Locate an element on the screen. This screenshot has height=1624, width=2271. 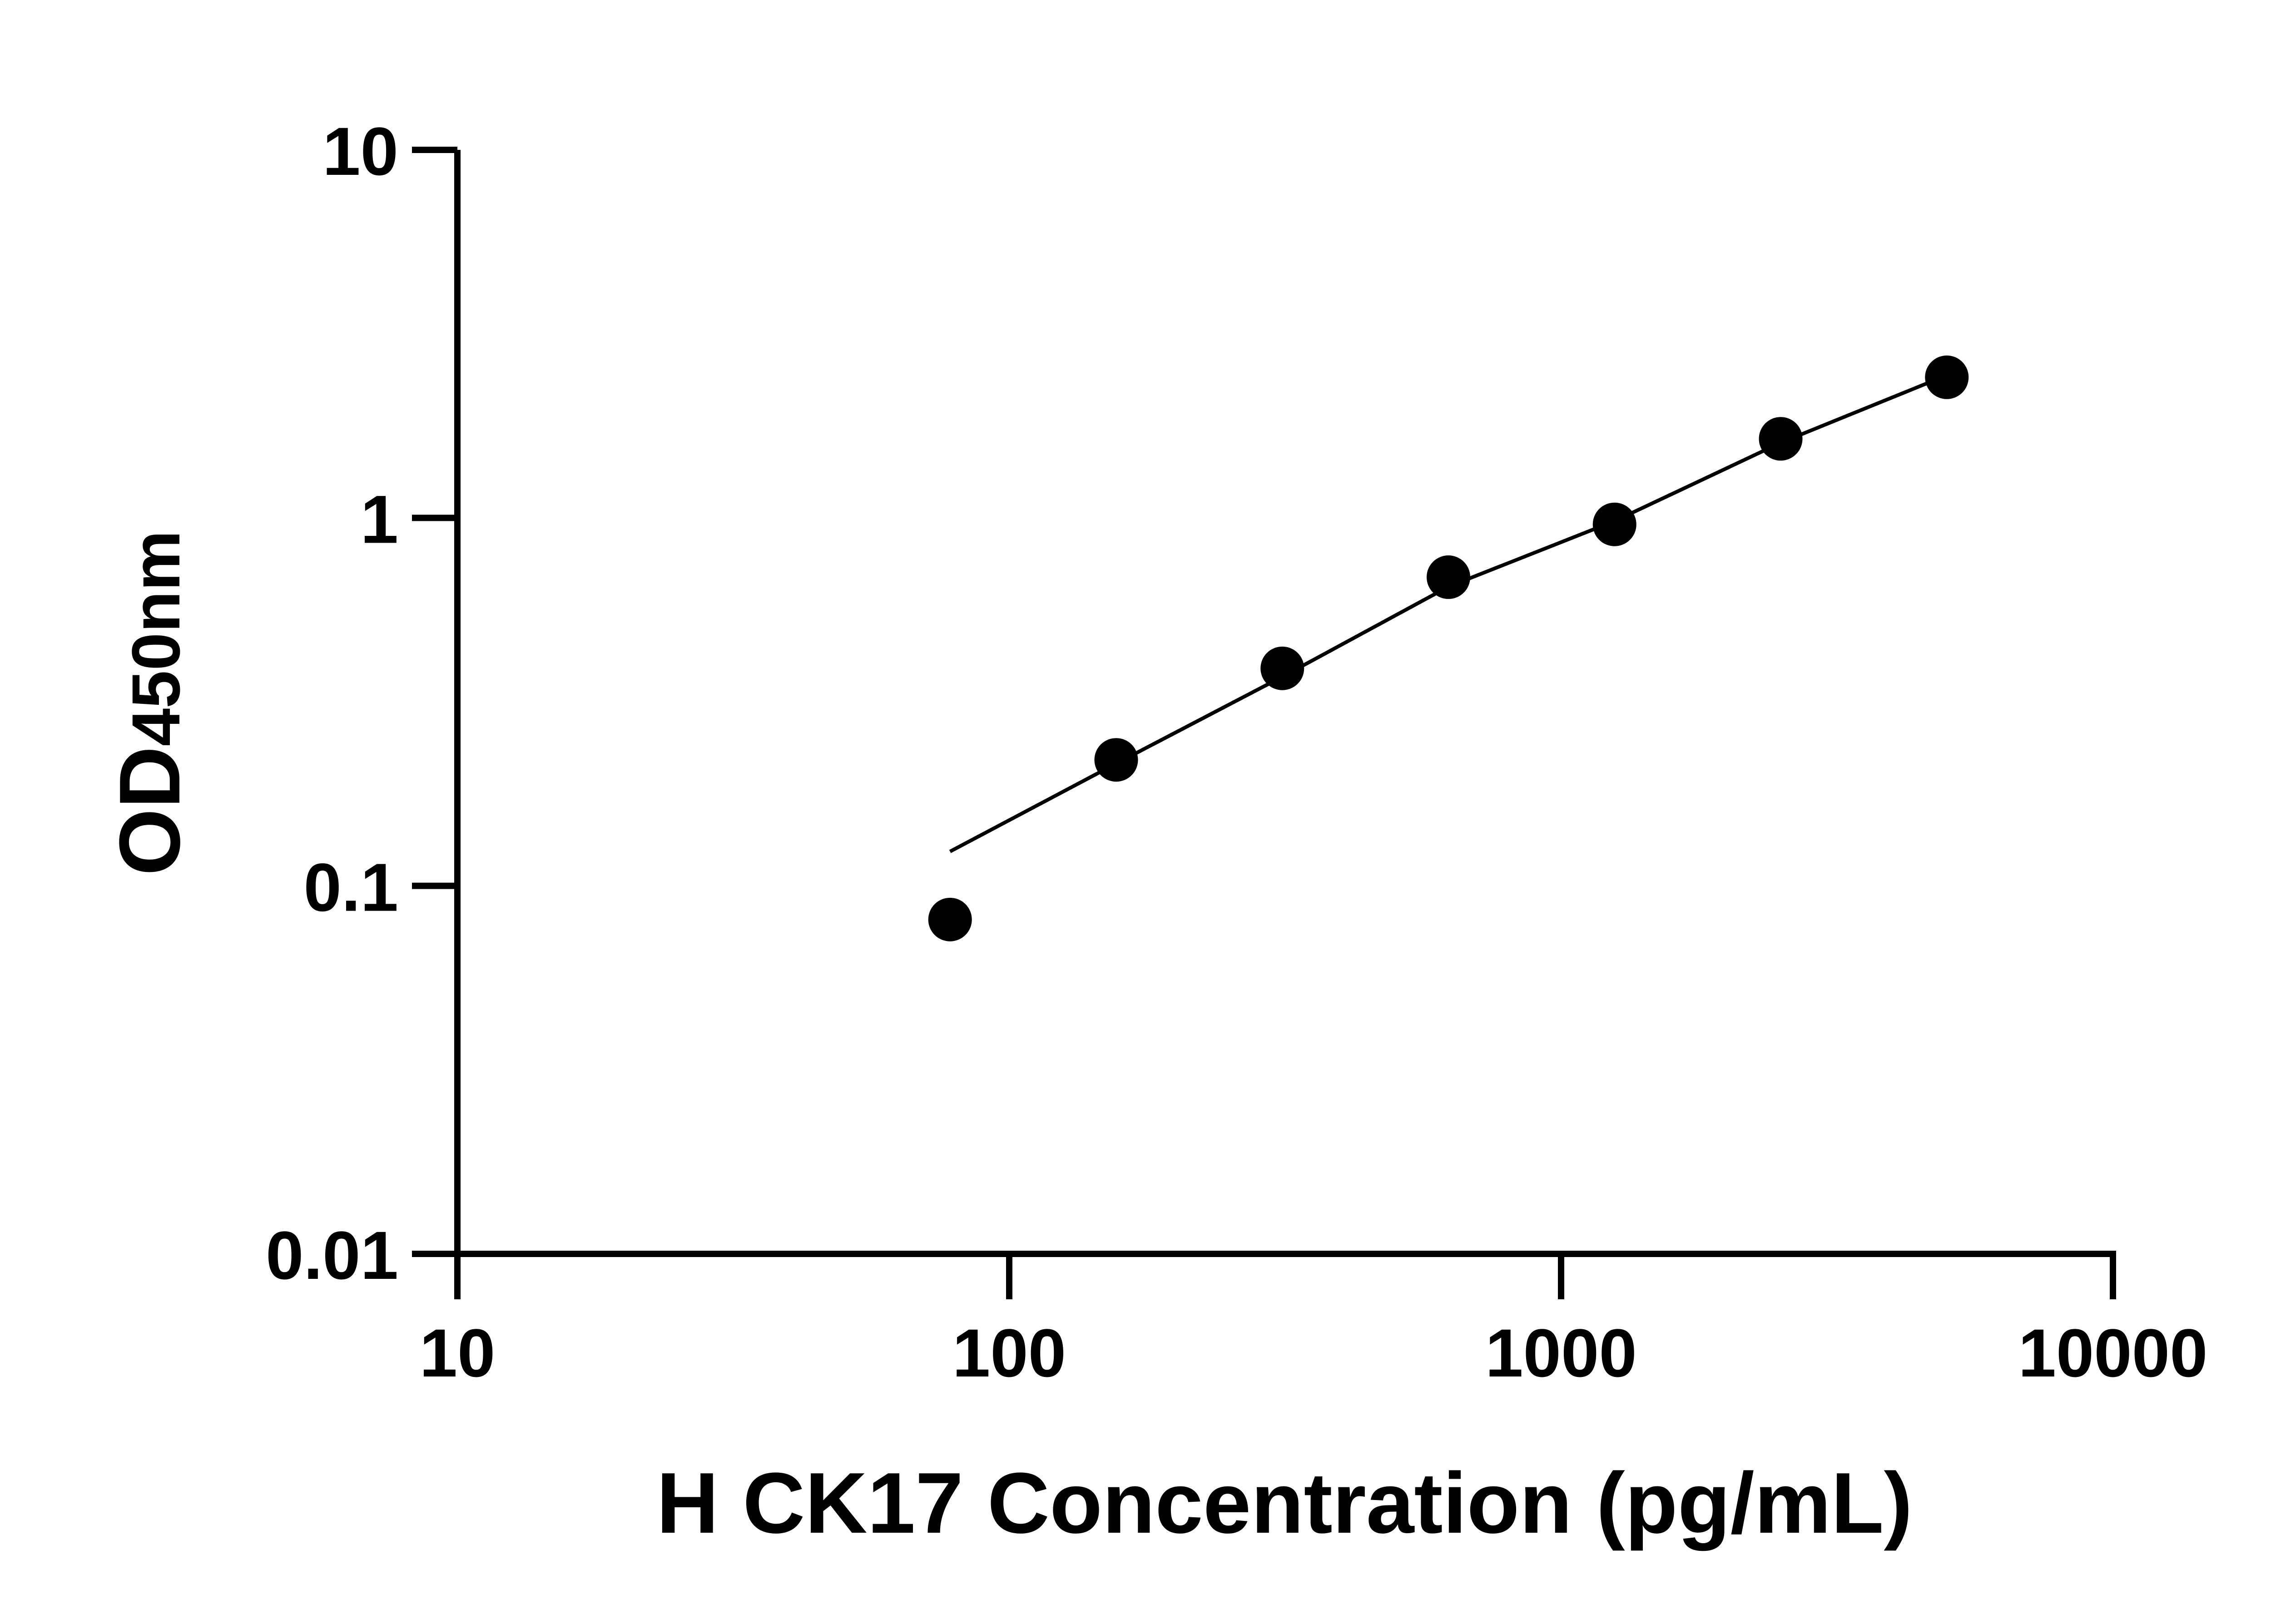
y-axis-title: OD450nm is located at coordinates (150, 703).